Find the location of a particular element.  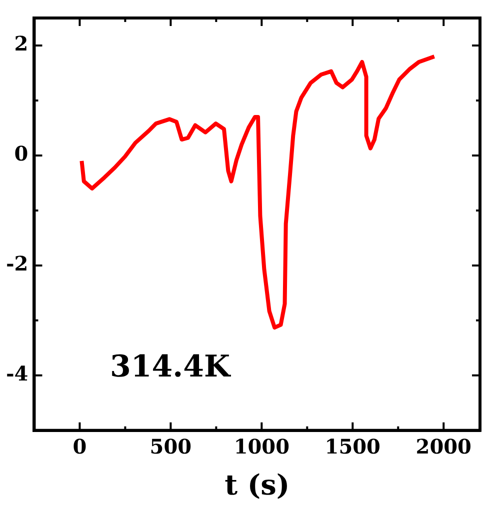

y-tick-label: 2 is located at coordinates (21, 44).